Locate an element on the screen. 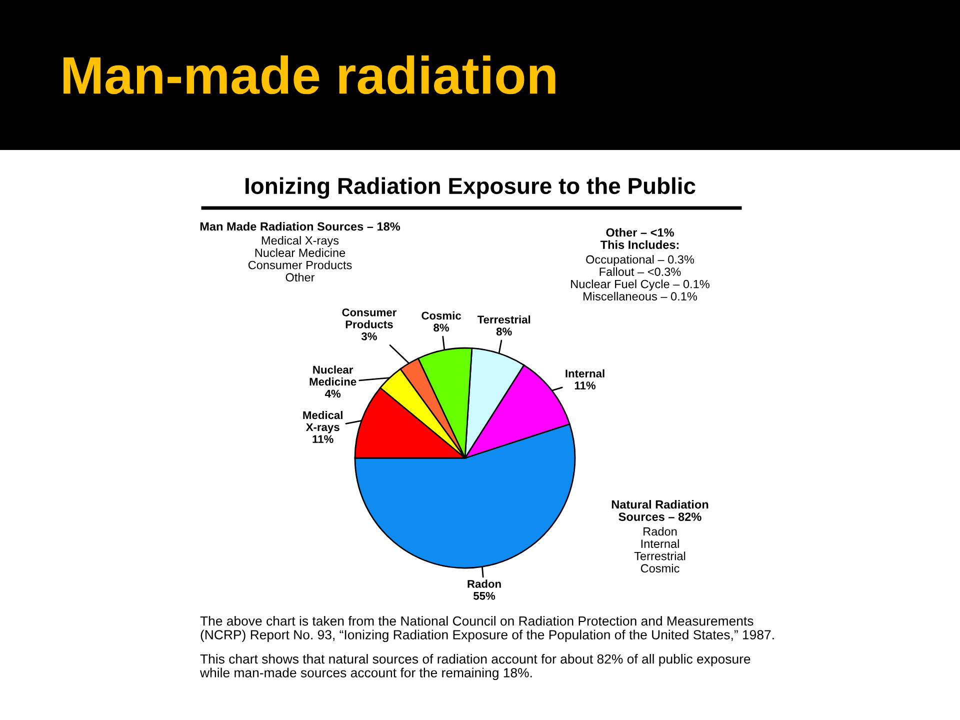 This screenshot has height=720, width=960. text: Man Made Radiation Sources – 18% is located at coordinates (300, 226).